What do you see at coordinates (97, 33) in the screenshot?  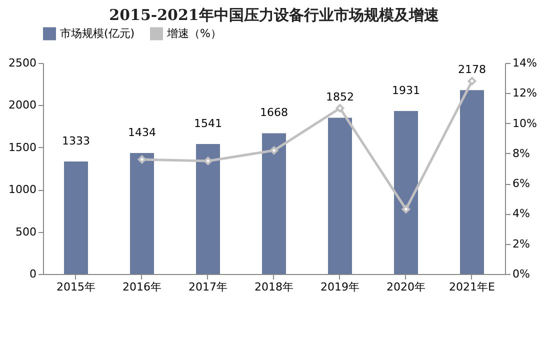 I see `legend-label: 市场规模(亿元)` at bounding box center [97, 33].